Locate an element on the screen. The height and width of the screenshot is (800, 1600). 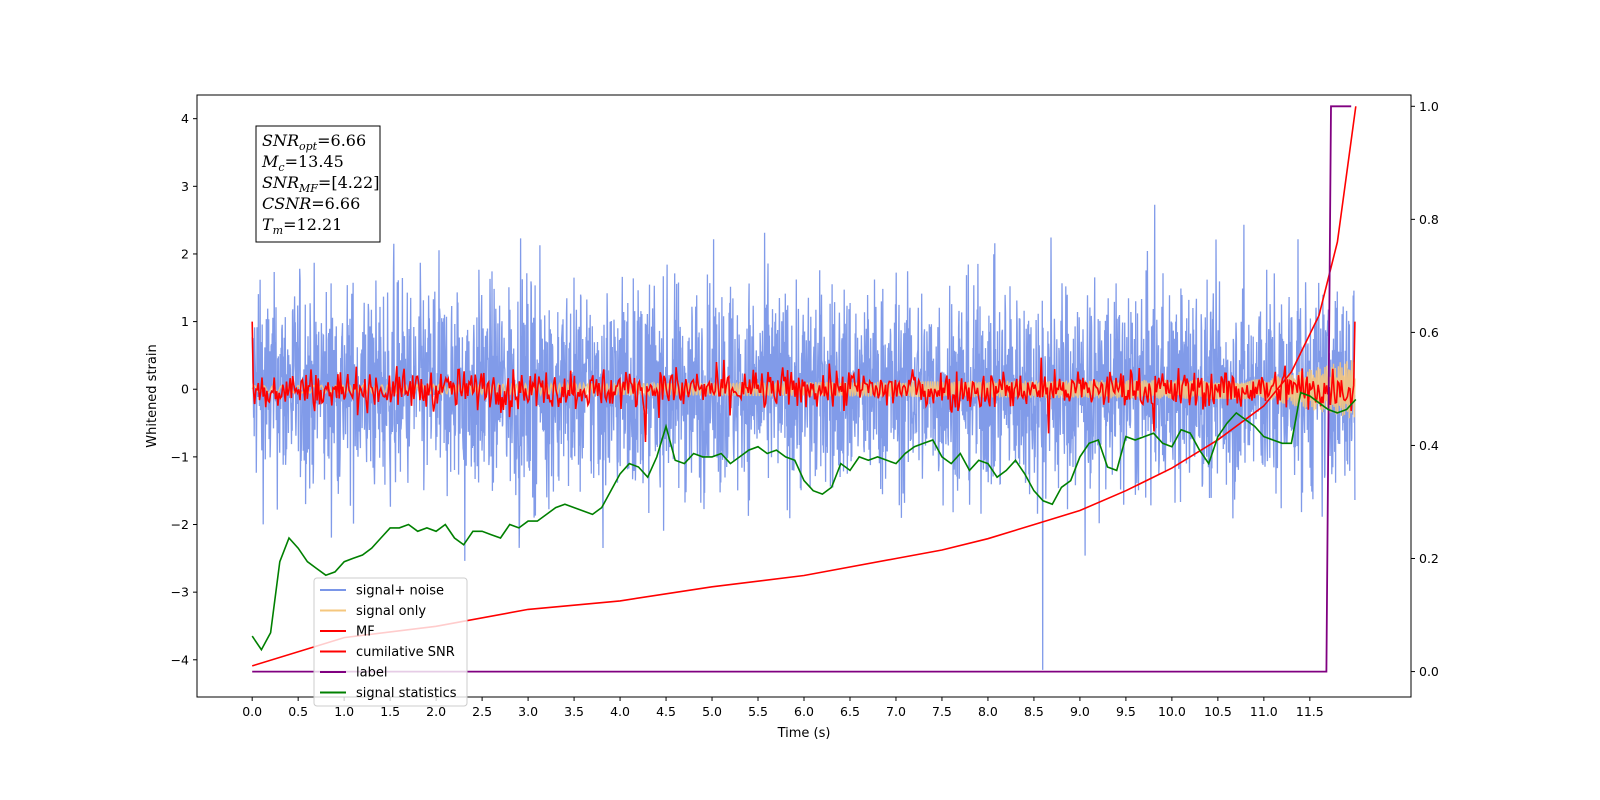
x-tick-label: 3.5 is located at coordinates (574, 711).